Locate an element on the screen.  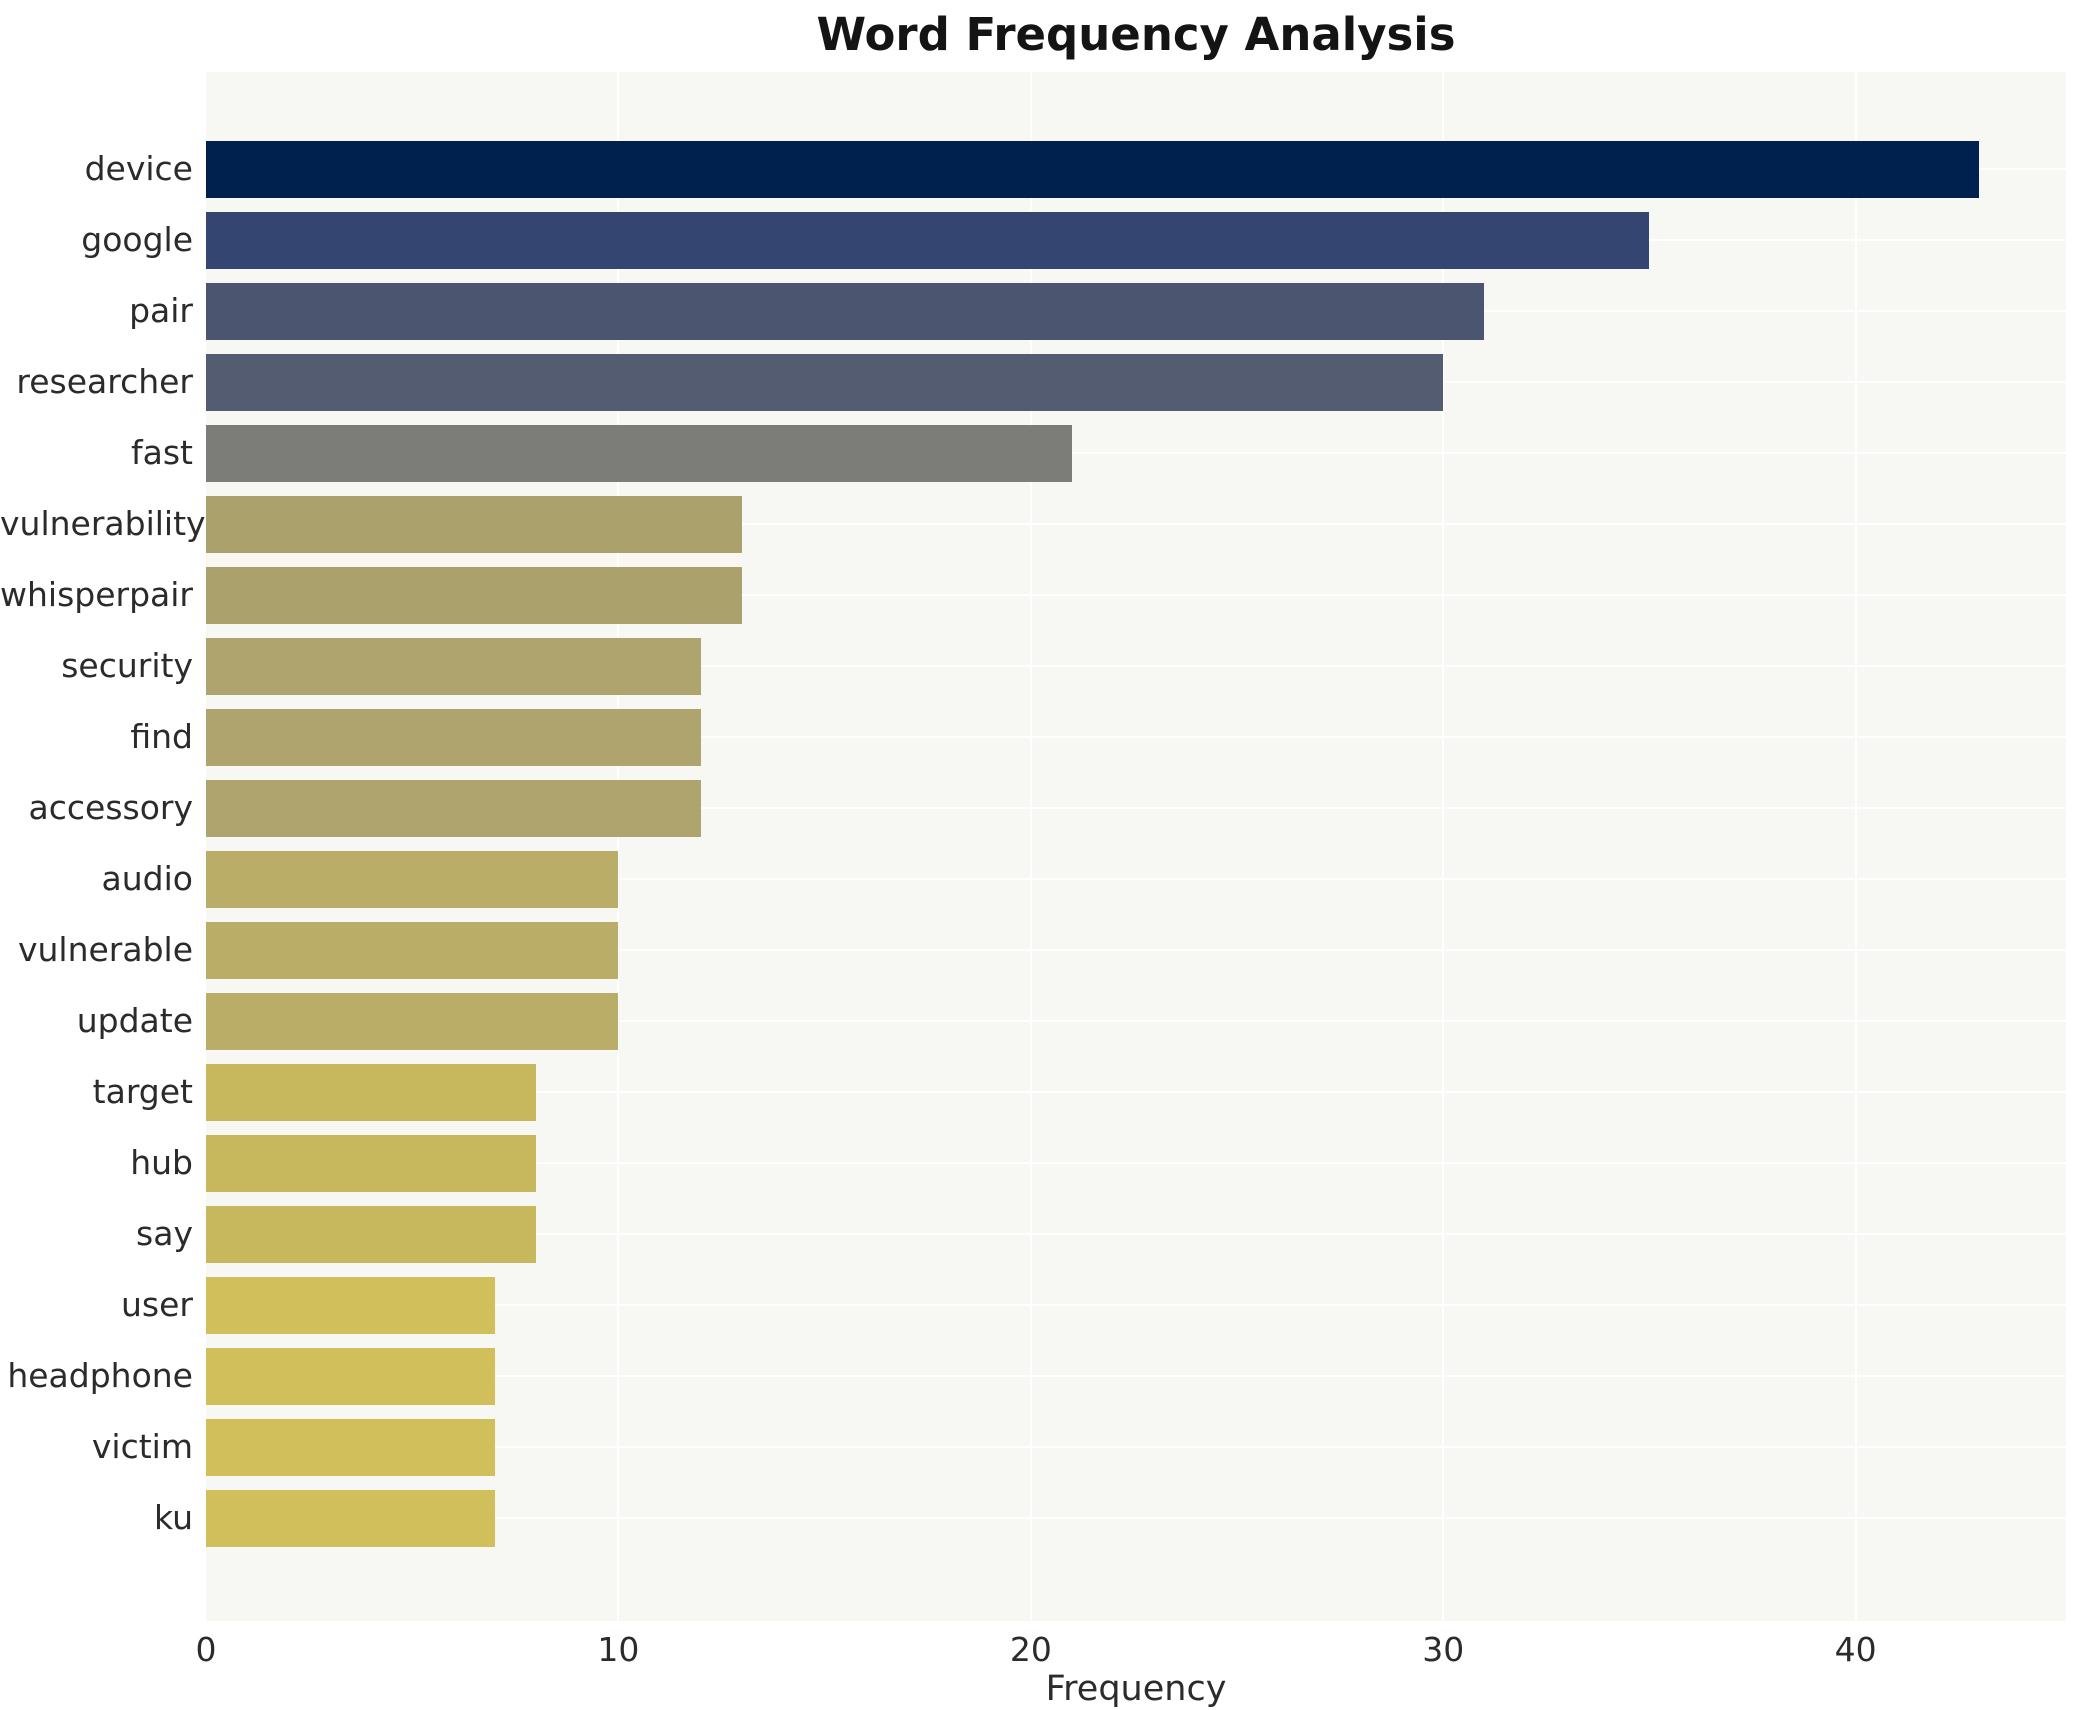
bar-headphone is located at coordinates (350, 1376).